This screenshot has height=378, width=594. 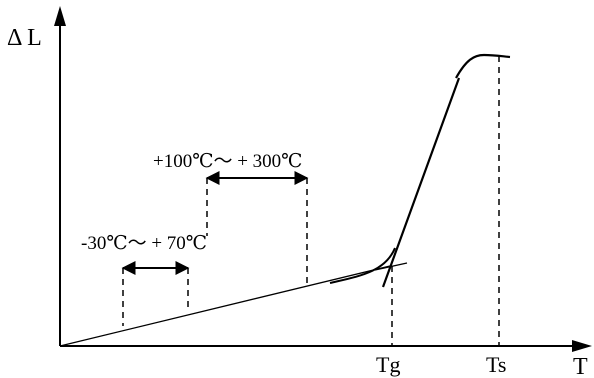 What do you see at coordinates (225, 306) in the screenshot?
I see `linear-expansion-line` at bounding box center [225, 306].